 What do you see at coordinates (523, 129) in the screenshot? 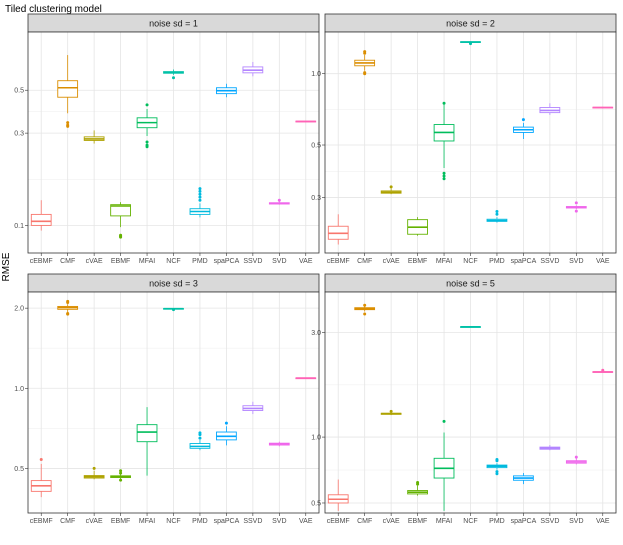
I see `box-spaPCA` at bounding box center [523, 129].